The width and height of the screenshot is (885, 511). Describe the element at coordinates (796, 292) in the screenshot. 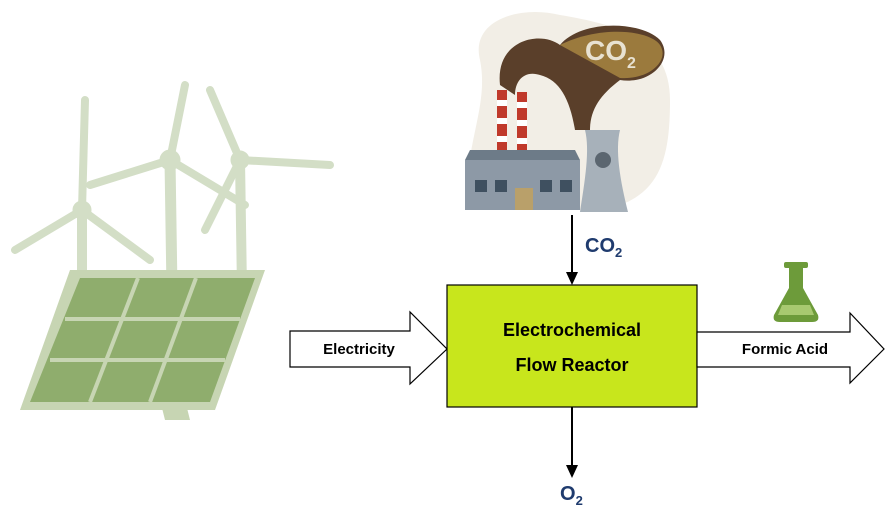

I see `flask-icon` at that location.